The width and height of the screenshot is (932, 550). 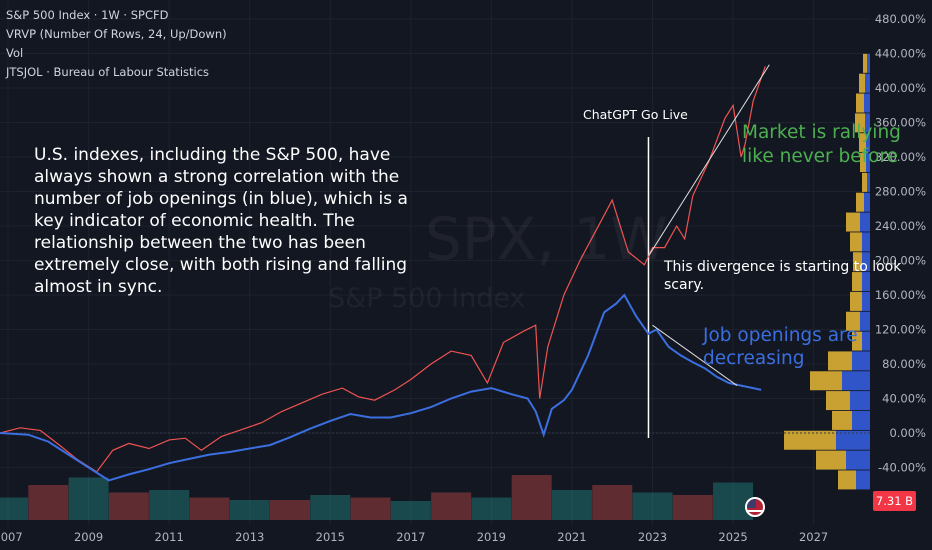 What do you see at coordinates (900, 123) in the screenshot?
I see `y-tick-label: 360.00%` at bounding box center [900, 123].